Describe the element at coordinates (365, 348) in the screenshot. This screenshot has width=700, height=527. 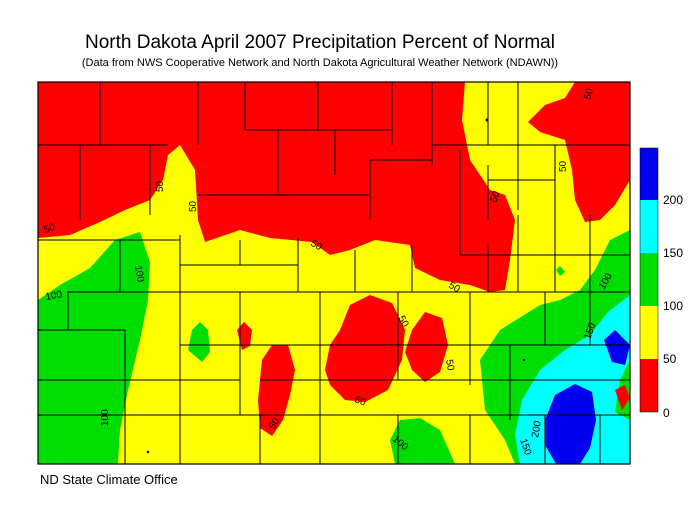
I see `red-region-central` at that location.